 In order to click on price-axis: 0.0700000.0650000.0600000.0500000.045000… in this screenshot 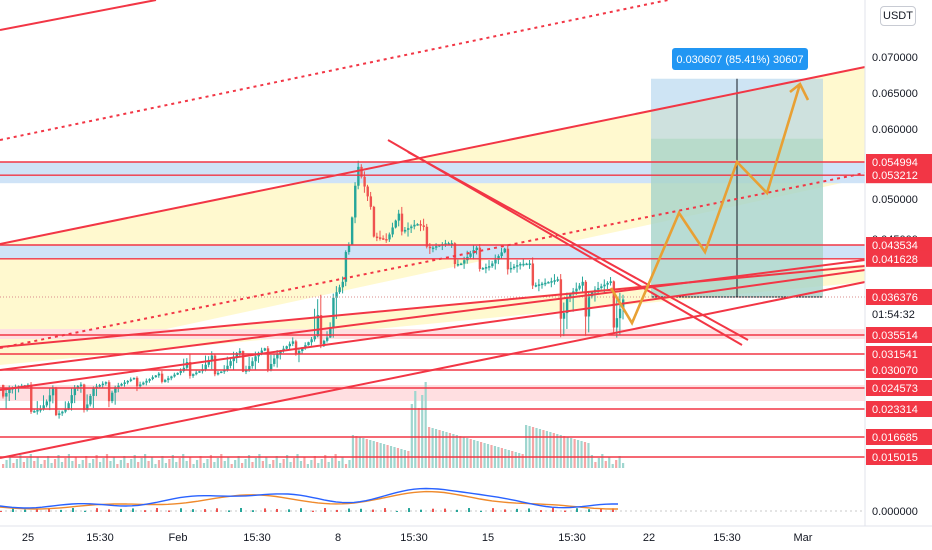, I will do `click(898, 263)`.